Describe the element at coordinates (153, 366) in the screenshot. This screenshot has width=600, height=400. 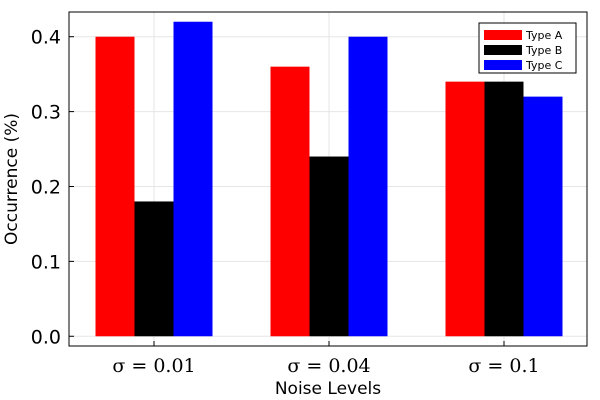
I see `x-tick-label: σ = 0.01` at that location.